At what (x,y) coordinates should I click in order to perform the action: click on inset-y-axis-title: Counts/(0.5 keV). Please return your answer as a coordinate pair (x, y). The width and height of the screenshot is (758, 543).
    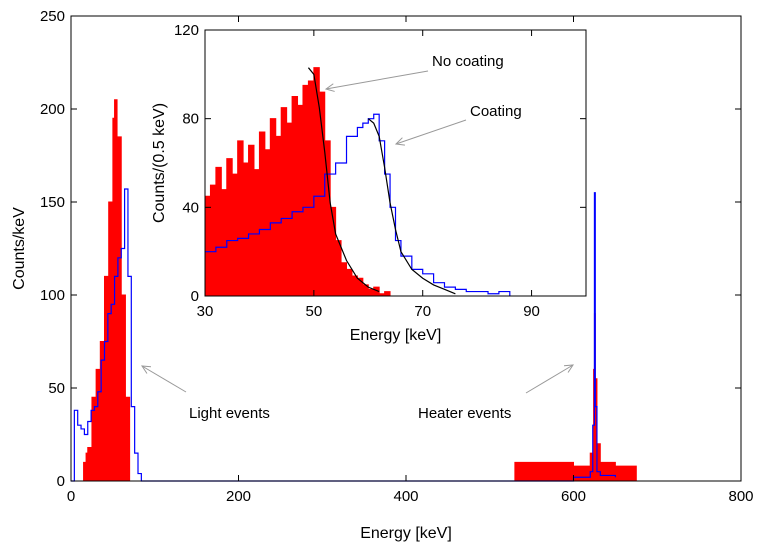
    Looking at the image, I should click on (159, 163).